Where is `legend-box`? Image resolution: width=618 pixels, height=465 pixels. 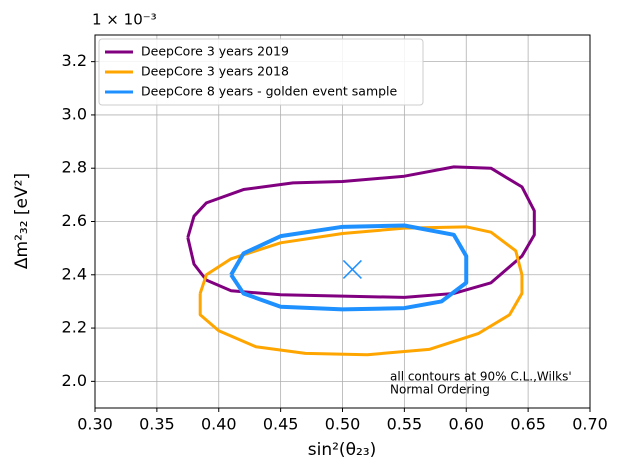
legend-box is located at coordinates (261, 72).